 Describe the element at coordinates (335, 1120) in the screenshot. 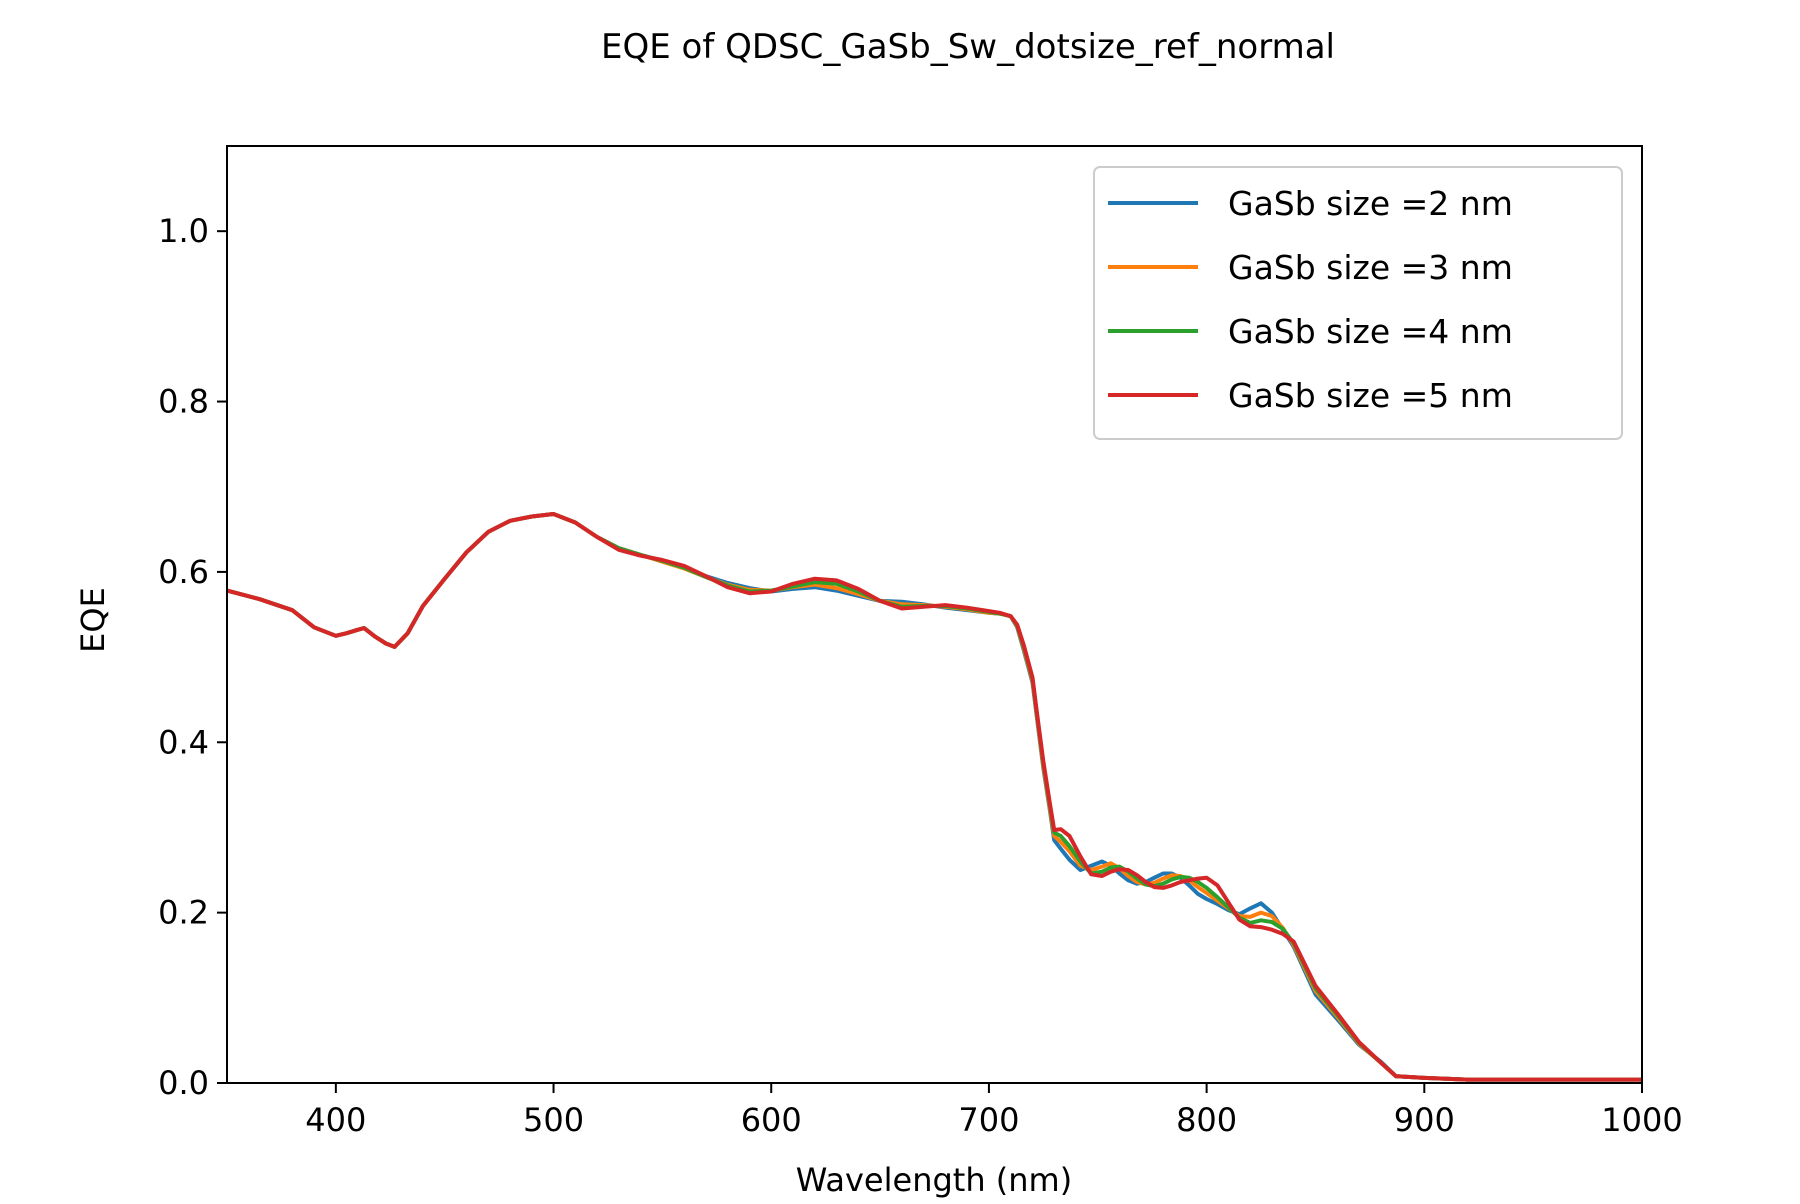

I see `x-tick-label: 400` at that location.